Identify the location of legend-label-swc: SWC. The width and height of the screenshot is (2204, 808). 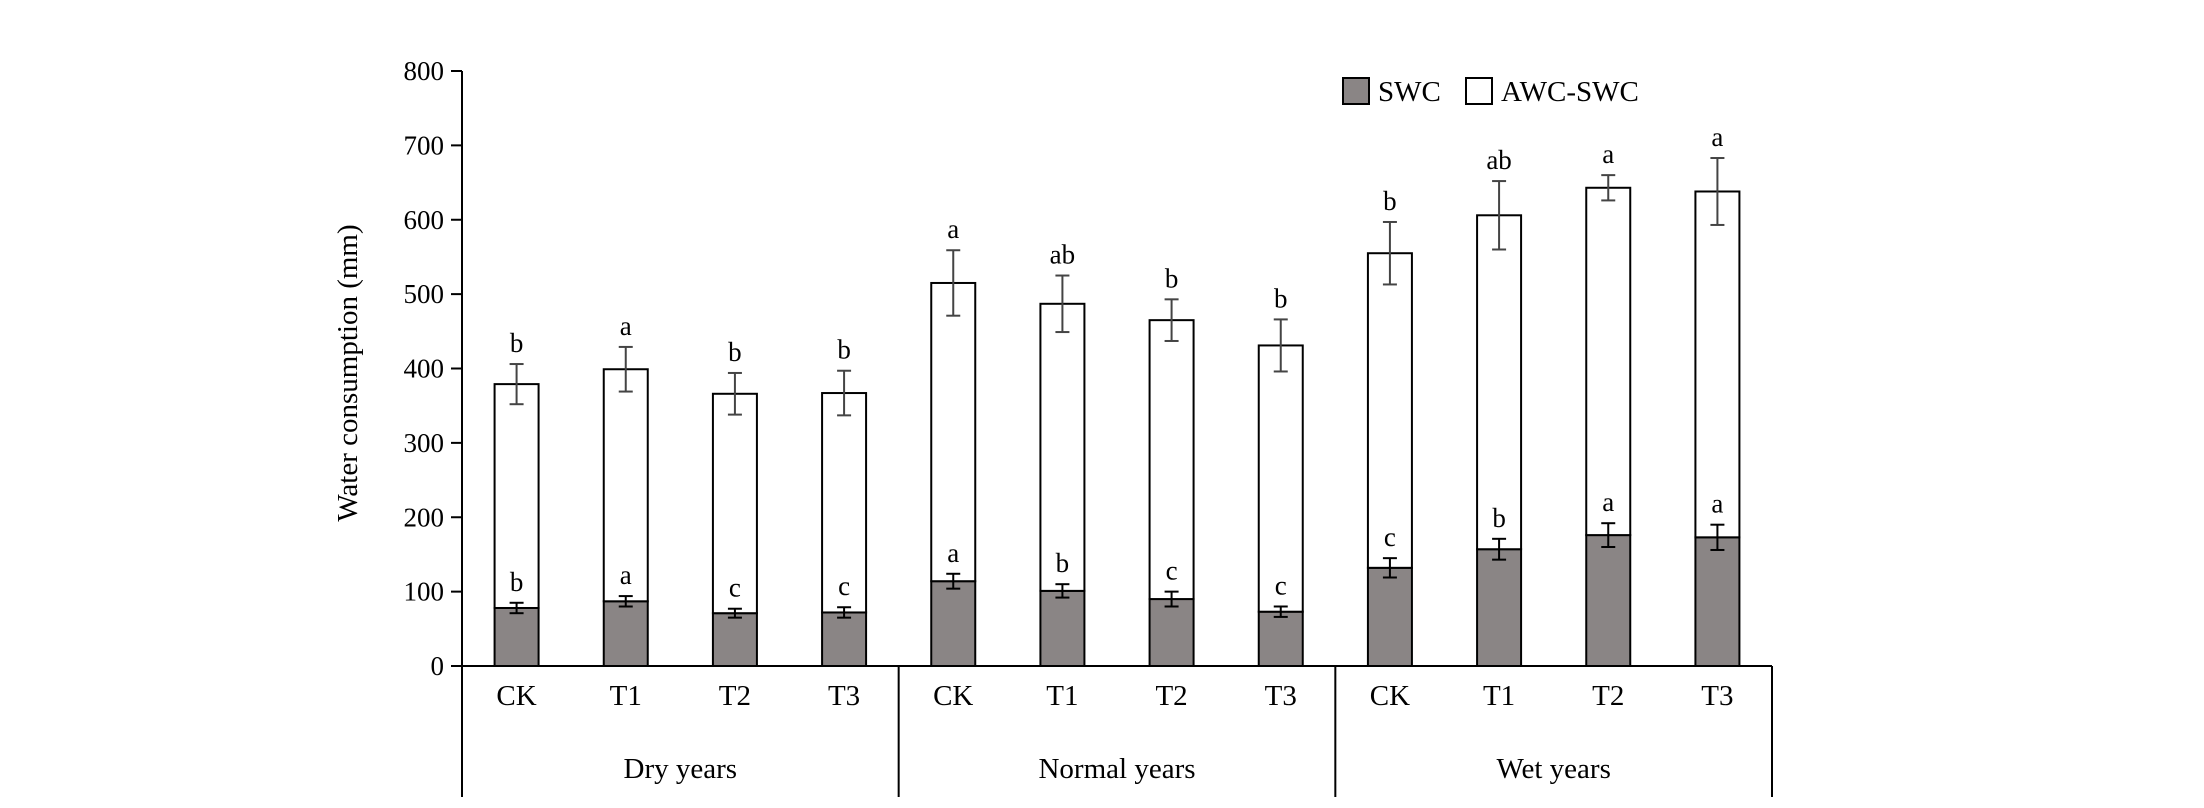
(1409, 92).